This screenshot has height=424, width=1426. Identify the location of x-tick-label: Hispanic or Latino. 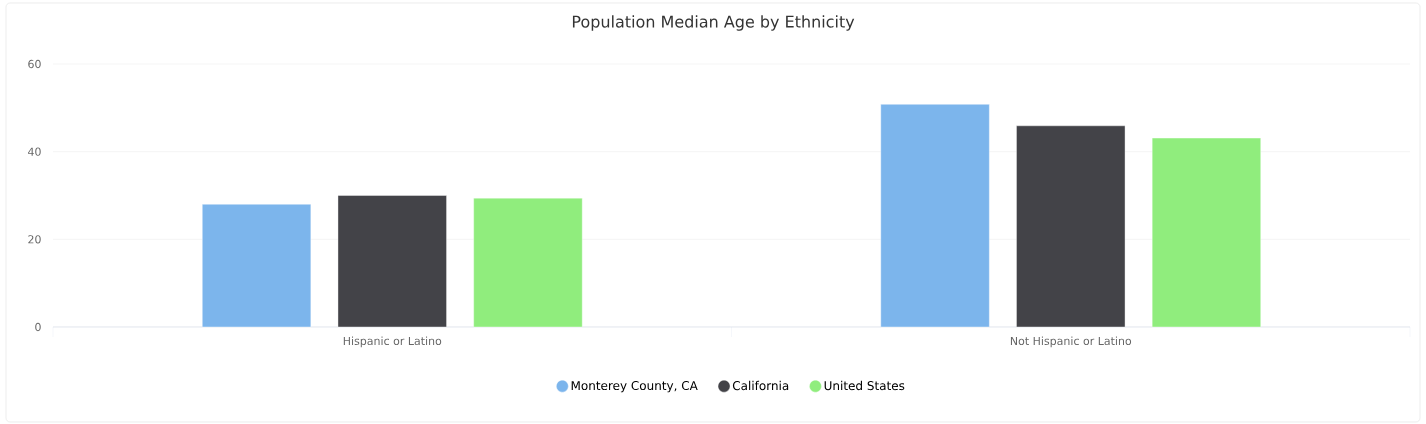
(392, 342).